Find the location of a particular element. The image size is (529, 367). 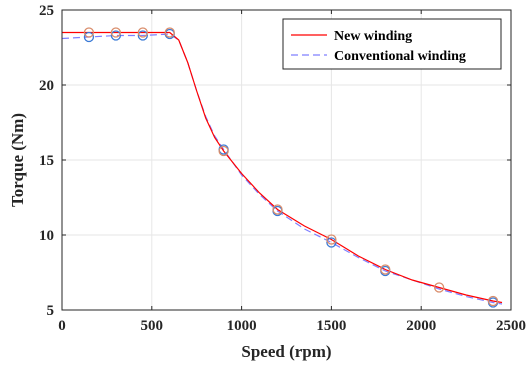

y-tick-label: 15 is located at coordinates (46, 161).